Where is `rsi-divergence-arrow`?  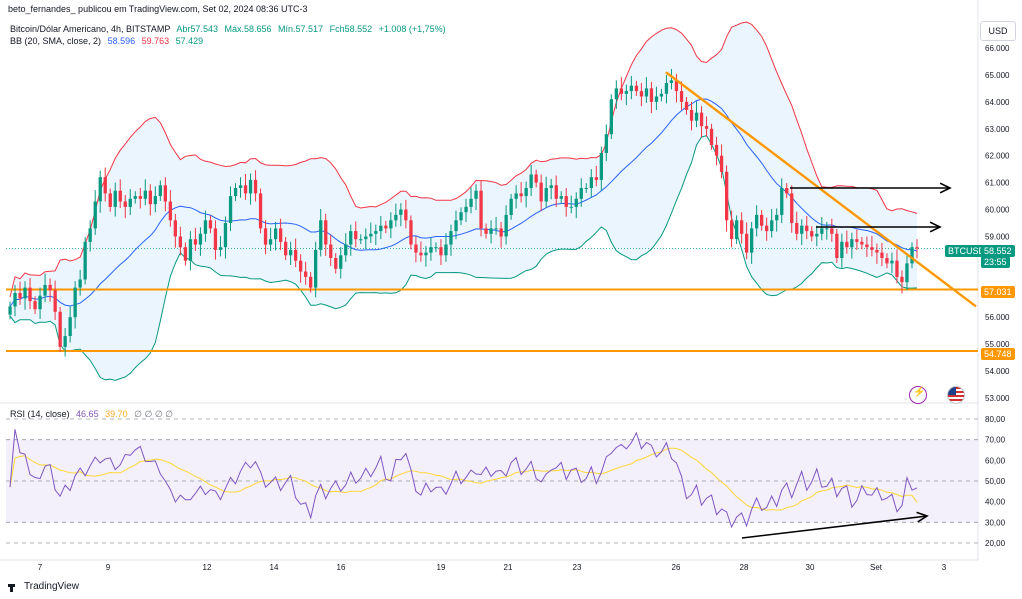 rsi-divergence-arrow is located at coordinates (834, 527).